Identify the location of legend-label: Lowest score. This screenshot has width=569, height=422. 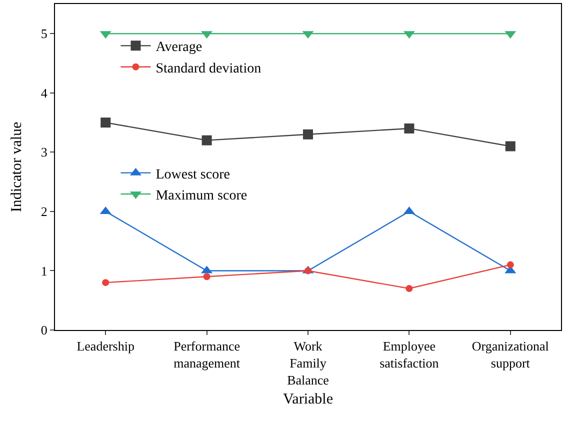
(193, 174).